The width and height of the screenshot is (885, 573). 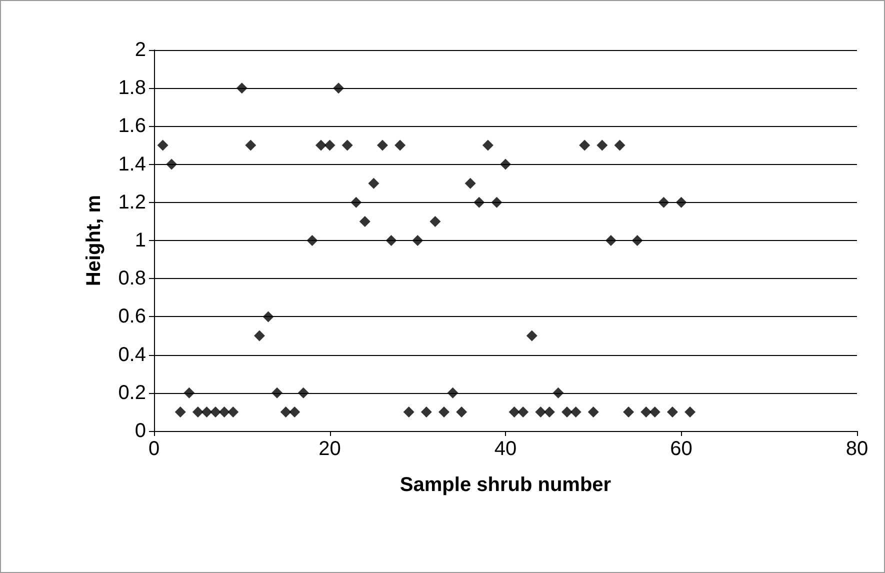 What do you see at coordinates (132, 126) in the screenshot?
I see `y-tick-label: 1.6` at bounding box center [132, 126].